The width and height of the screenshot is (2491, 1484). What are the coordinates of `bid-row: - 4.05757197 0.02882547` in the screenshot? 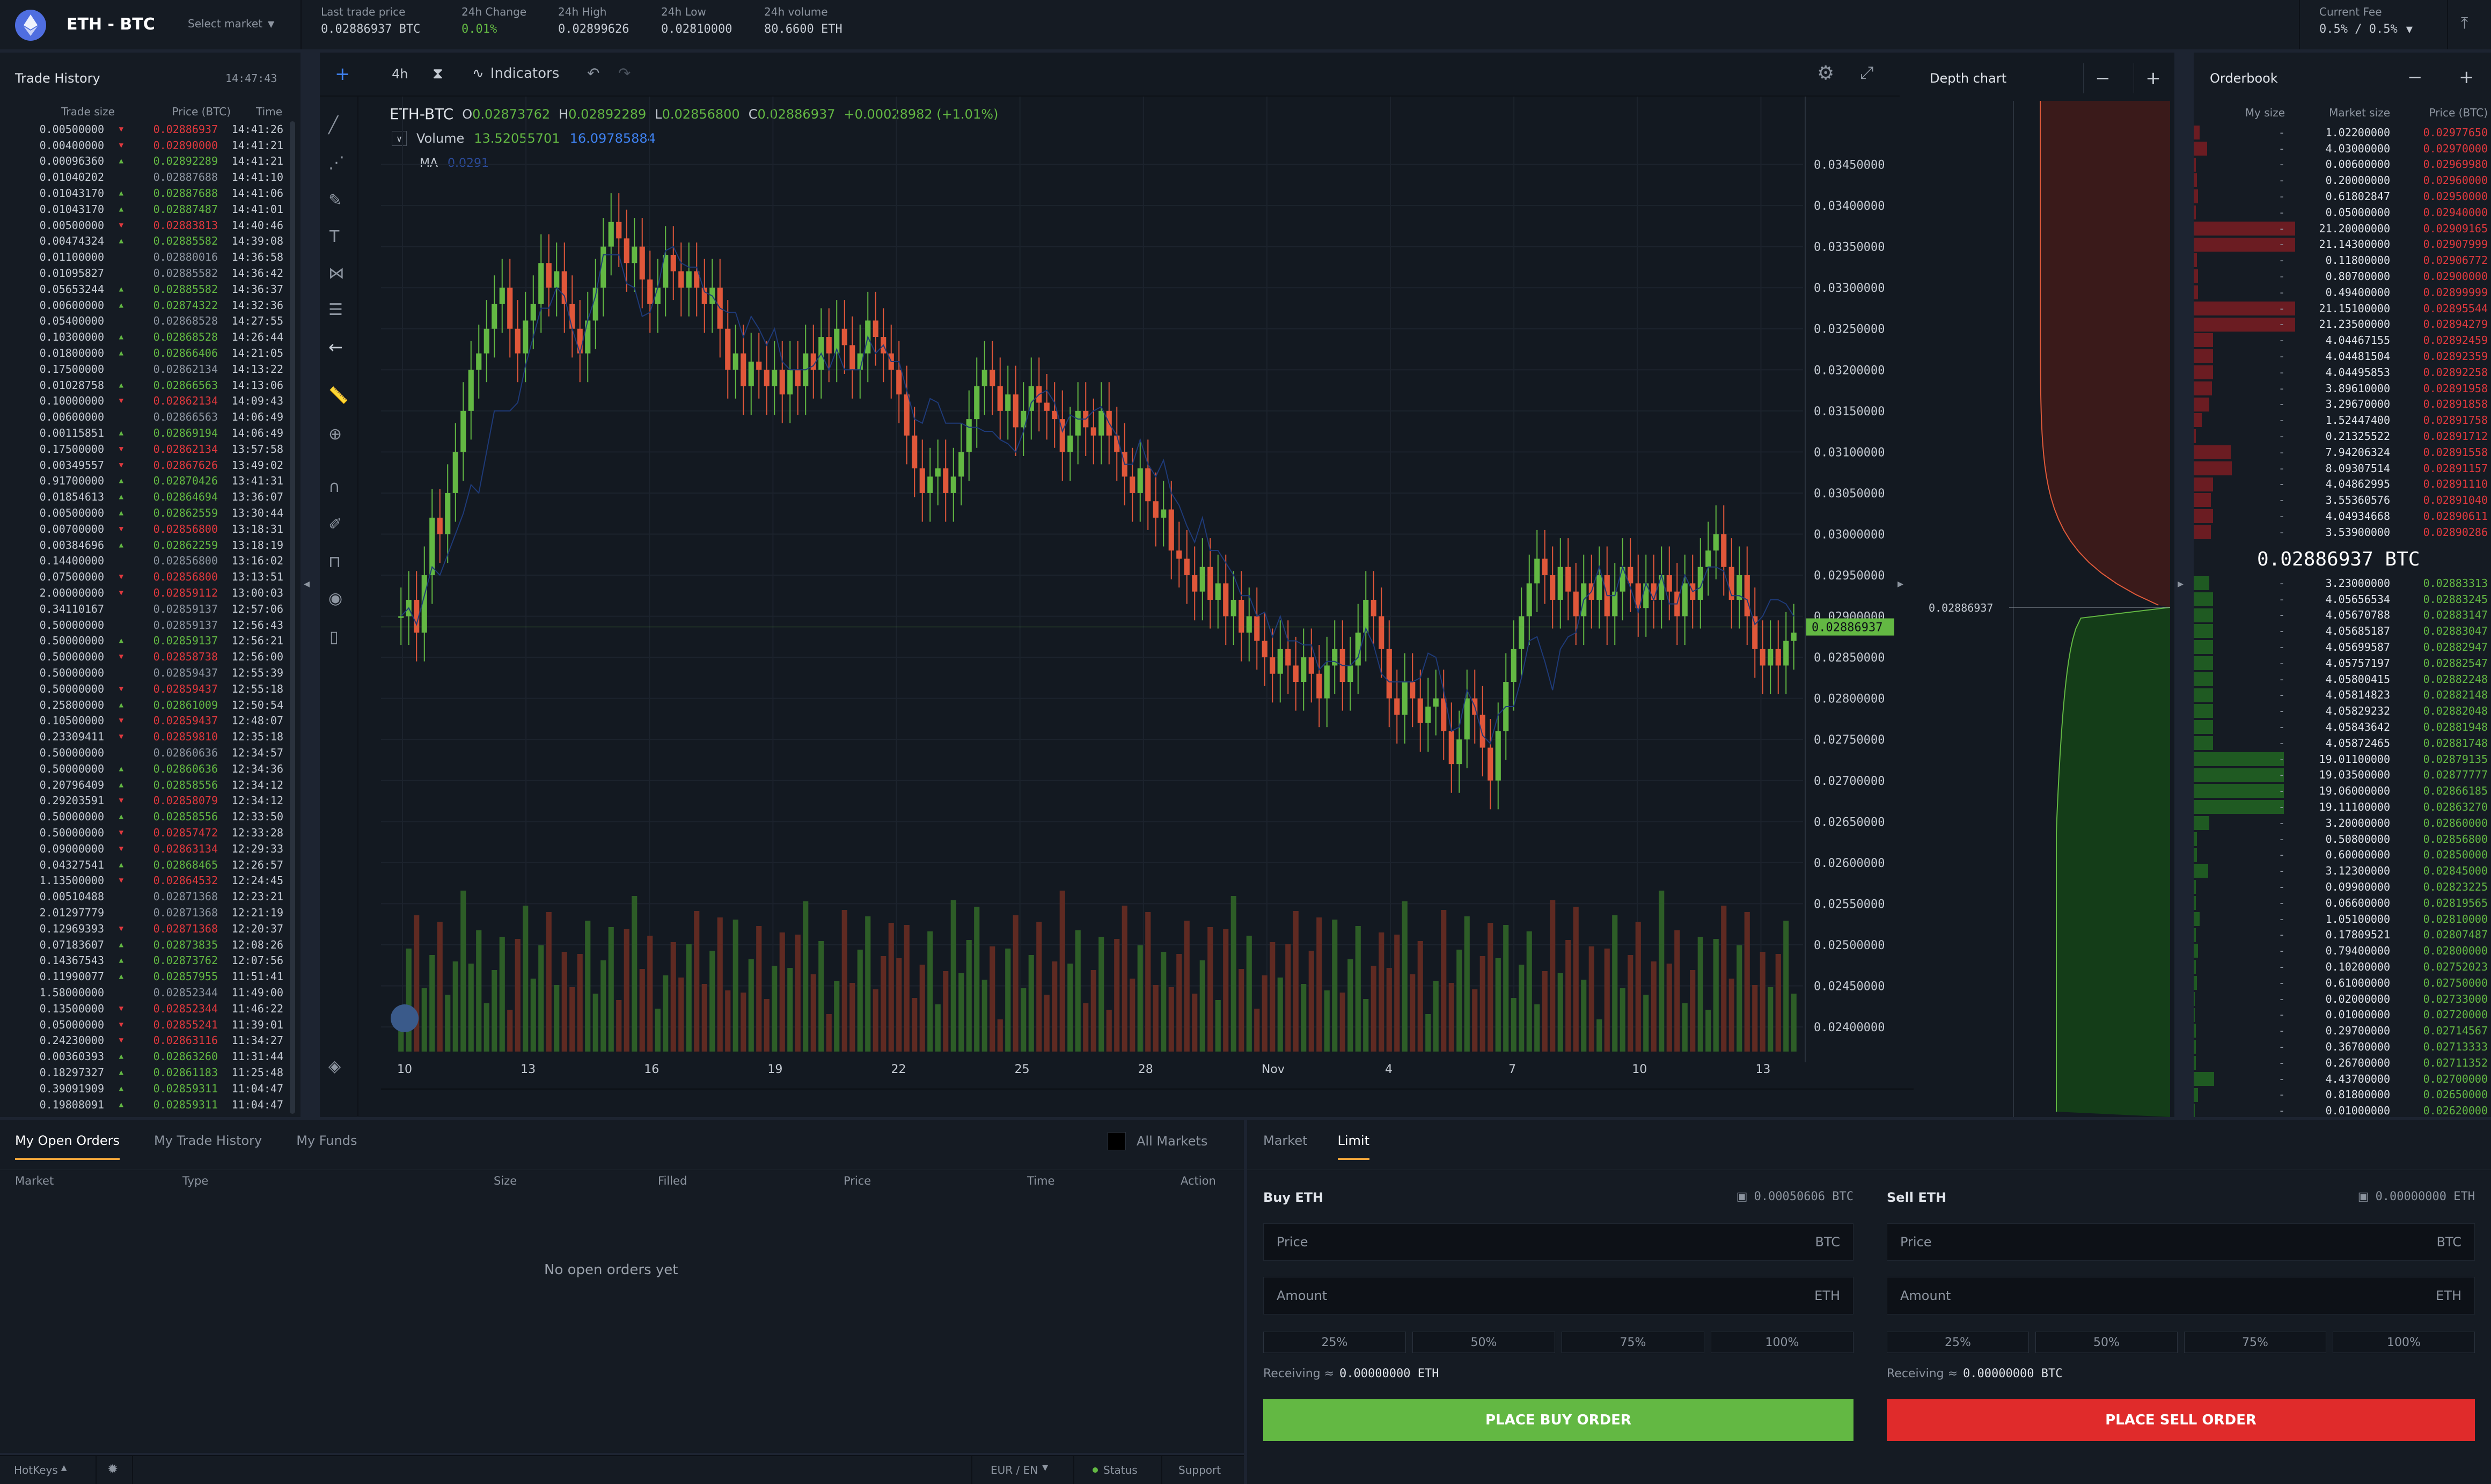 It's located at (2342, 663).